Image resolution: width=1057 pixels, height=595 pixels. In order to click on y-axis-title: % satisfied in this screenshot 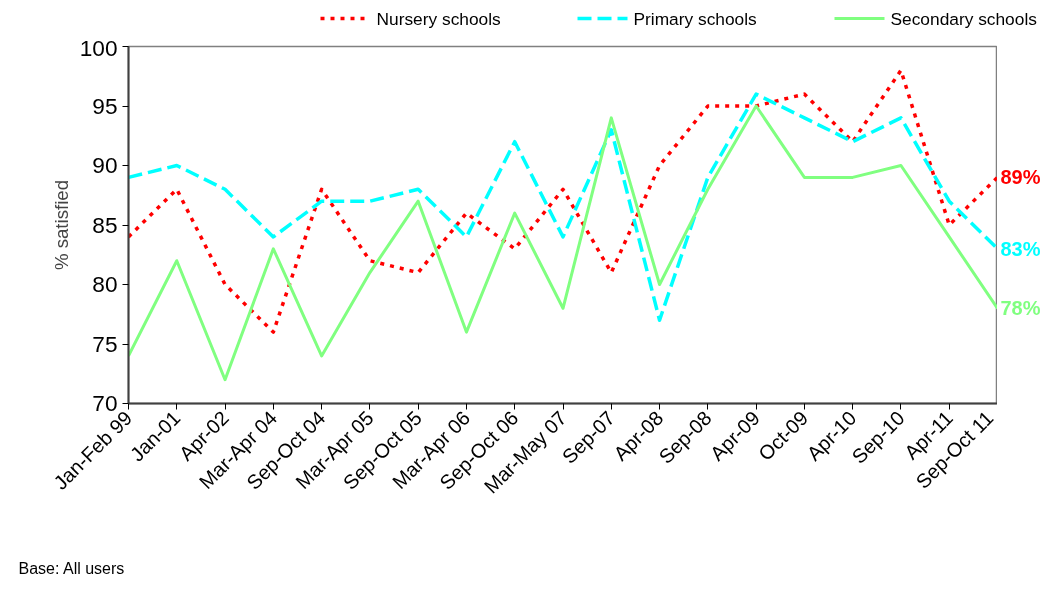, I will do `click(61, 225)`.